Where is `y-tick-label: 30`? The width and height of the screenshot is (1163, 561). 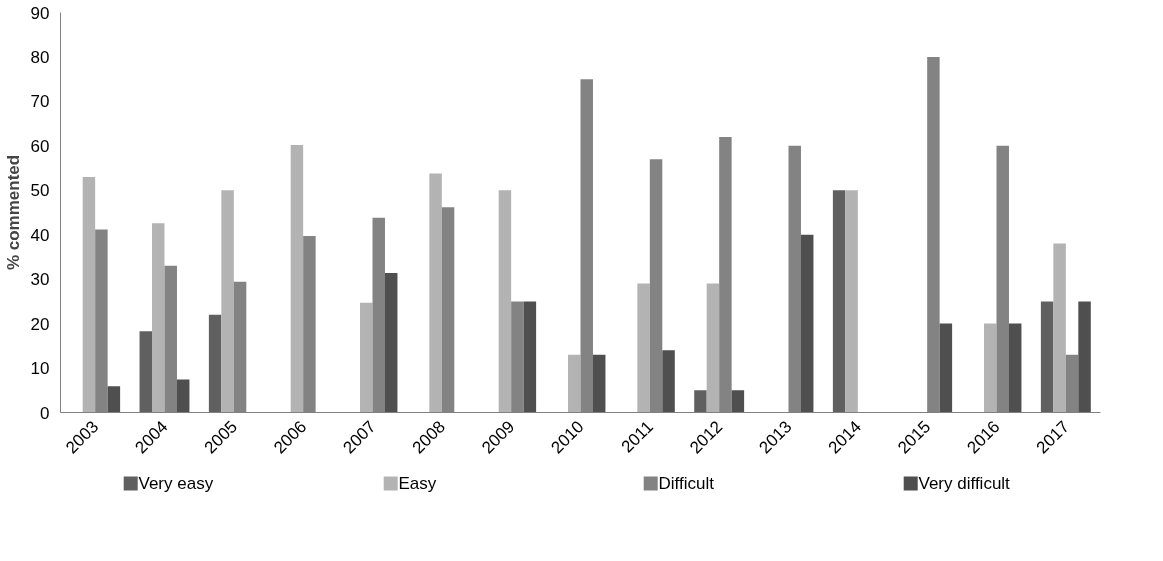
y-tick-label: 30 is located at coordinates (40, 280).